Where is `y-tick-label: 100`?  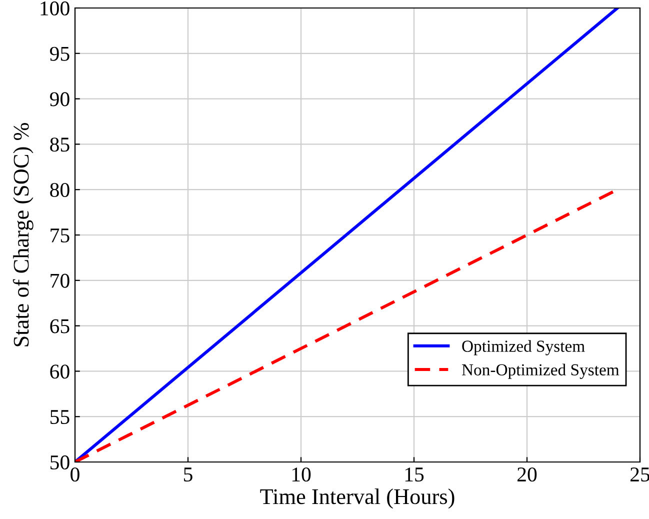 y-tick-label: 100 is located at coordinates (55, 8).